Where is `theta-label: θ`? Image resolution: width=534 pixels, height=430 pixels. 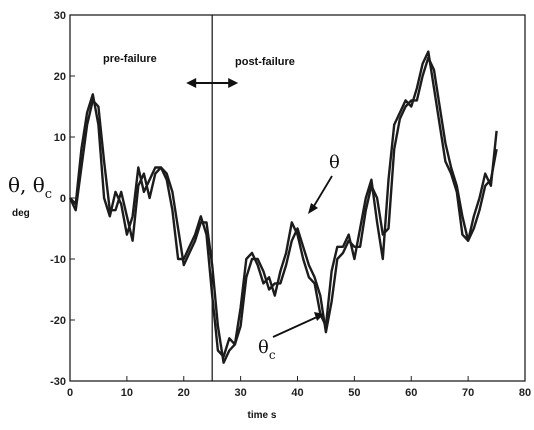
theta-label: θ is located at coordinates (334, 162).